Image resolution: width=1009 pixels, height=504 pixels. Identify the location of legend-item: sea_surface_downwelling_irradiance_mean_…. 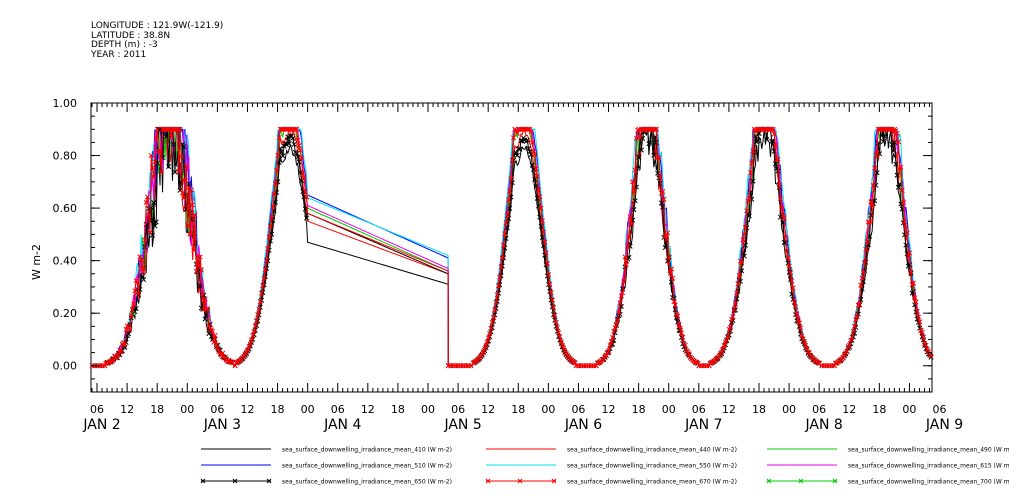
(326, 466).